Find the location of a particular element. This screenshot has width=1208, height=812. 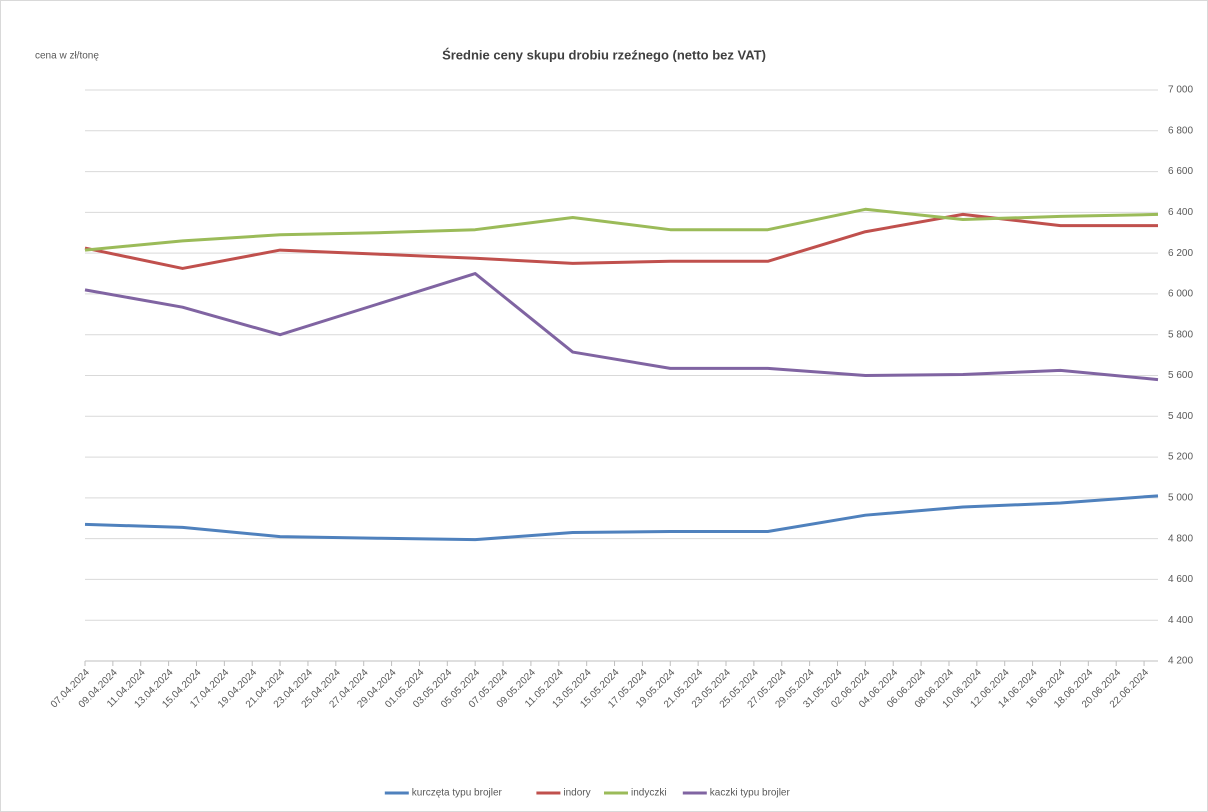

y-tick-label: 5 800 is located at coordinates (1180, 334).